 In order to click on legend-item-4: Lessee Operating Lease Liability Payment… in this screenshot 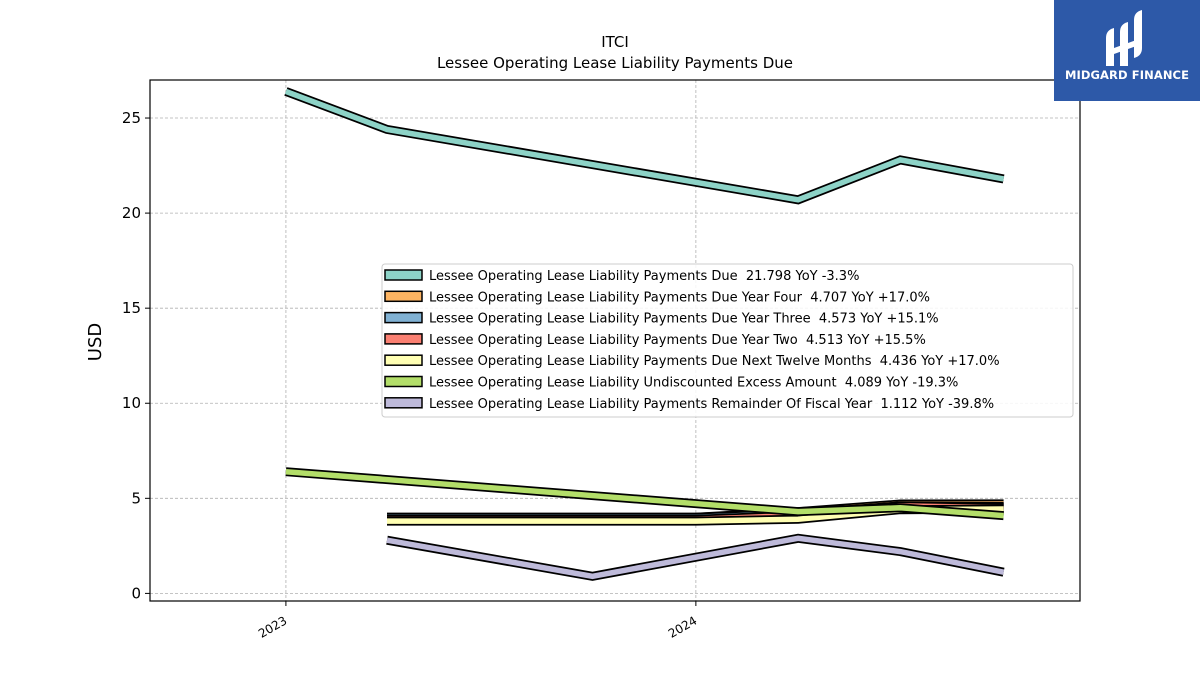, I will do `click(655, 340)`.